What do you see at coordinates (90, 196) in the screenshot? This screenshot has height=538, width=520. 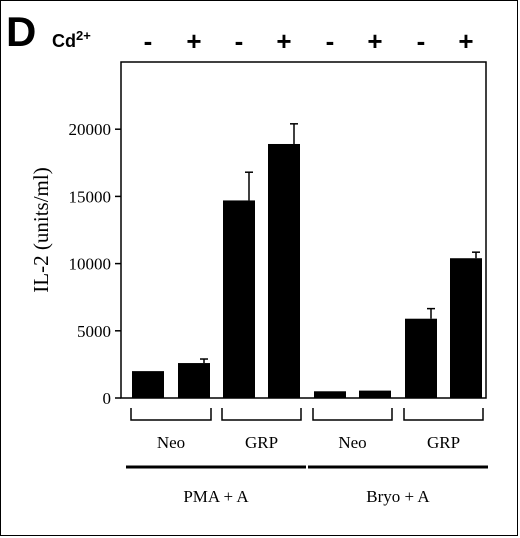 I see `y-tick-label: 15000` at bounding box center [90, 196].